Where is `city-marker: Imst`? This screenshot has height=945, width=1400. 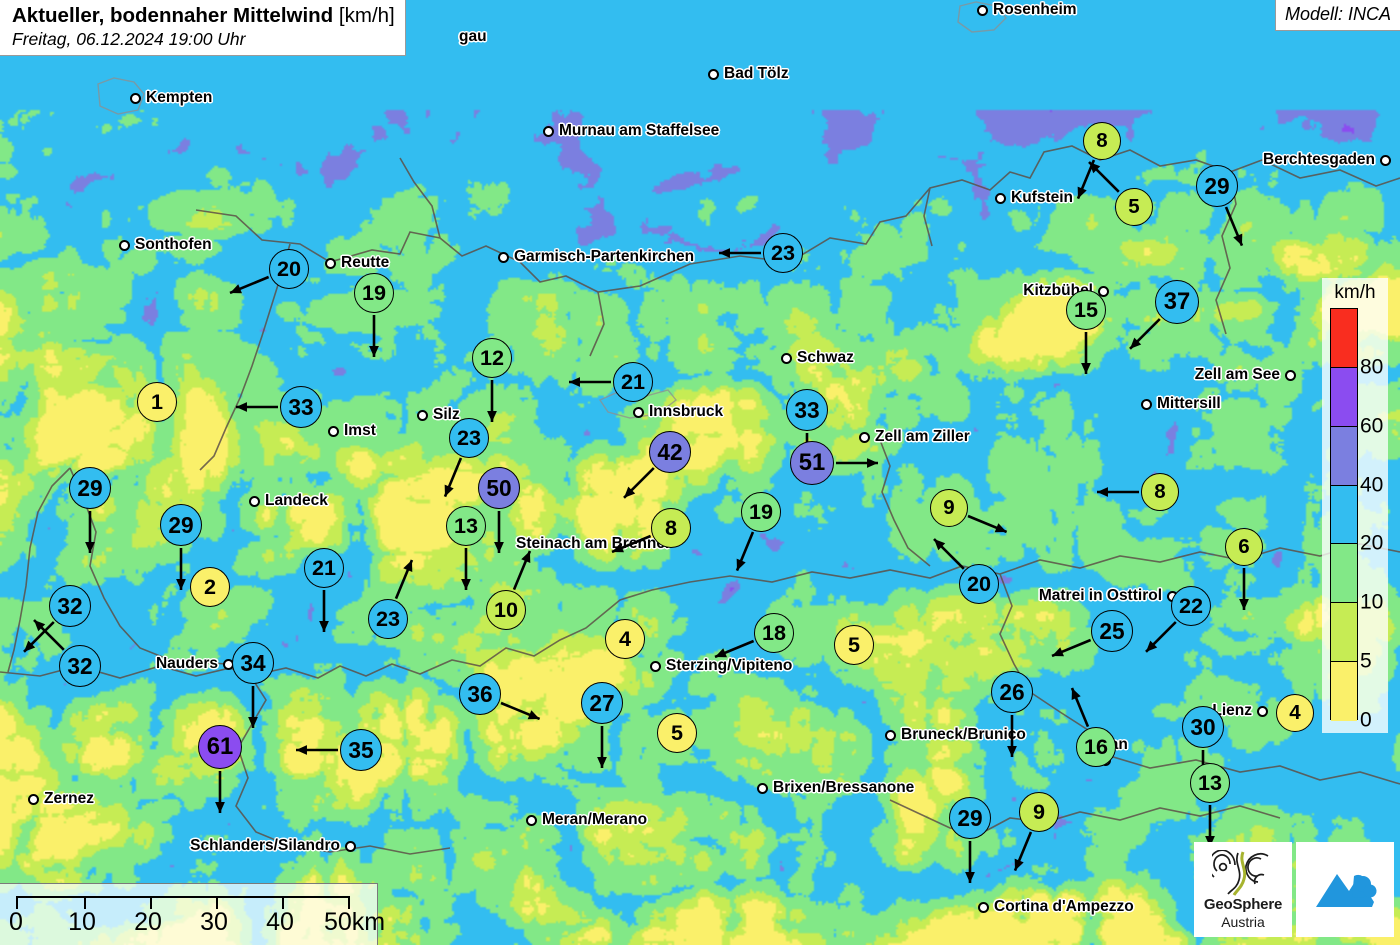
city-marker: Imst is located at coordinates (352, 431).